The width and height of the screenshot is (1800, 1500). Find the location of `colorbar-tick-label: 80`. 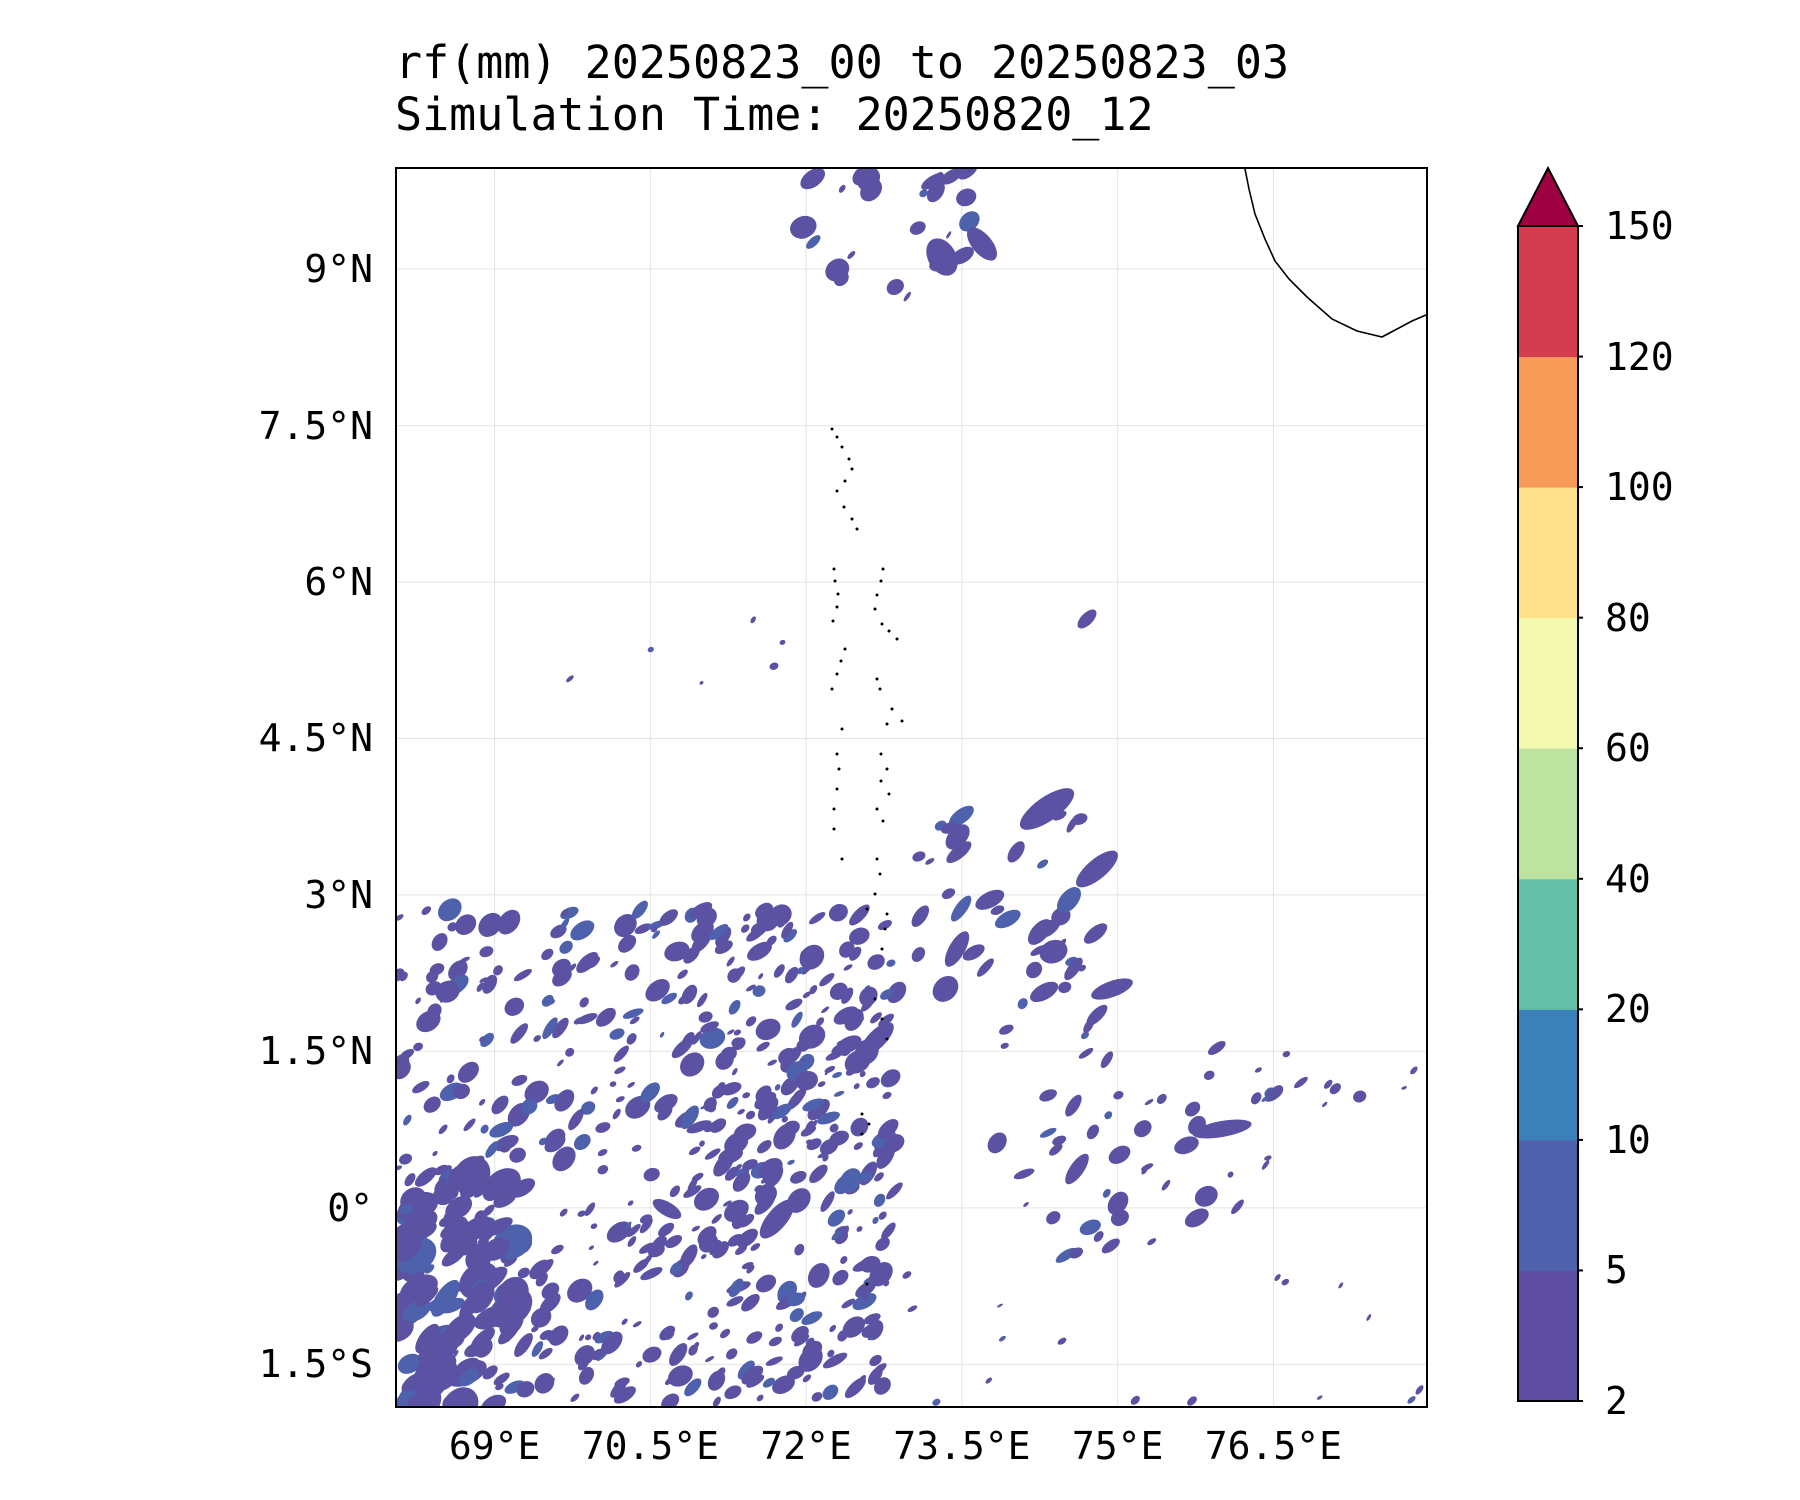

colorbar-tick-label: 80 is located at coordinates (1628, 617).